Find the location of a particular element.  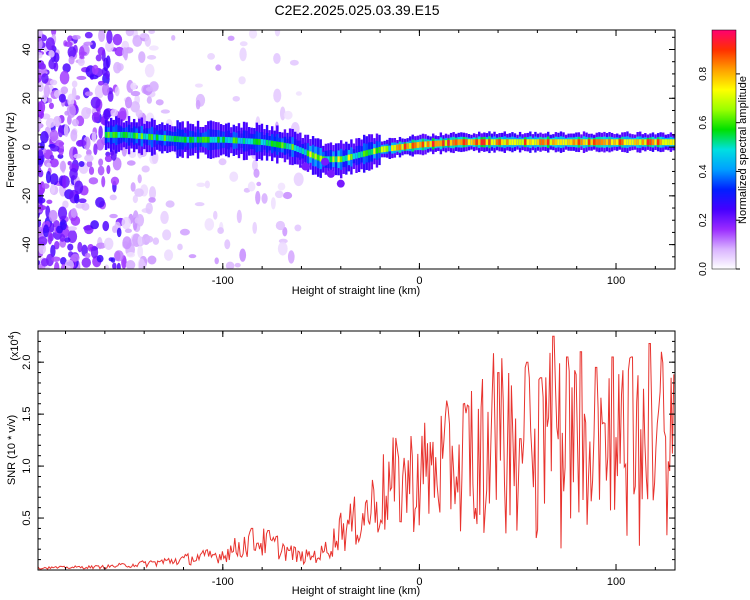

figure-title: C2E2.2025.025.03.39.E15 is located at coordinates (356, 10).